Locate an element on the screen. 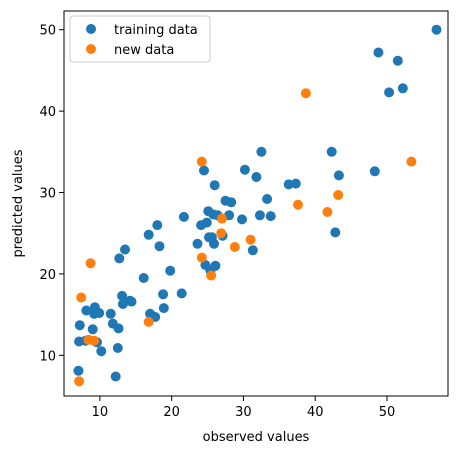  x-tick-label: 30 is located at coordinates (243, 412).